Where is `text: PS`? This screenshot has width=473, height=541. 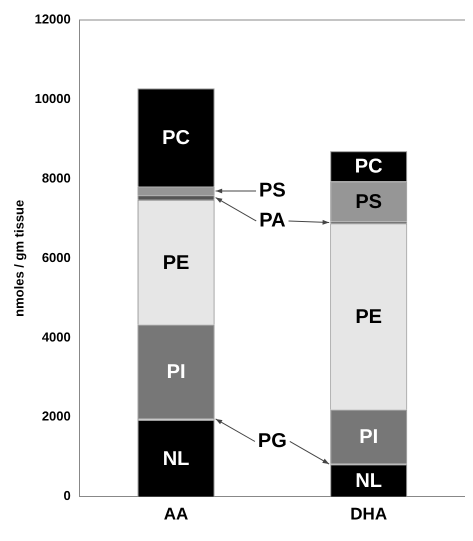 text: PS is located at coordinates (272, 190).